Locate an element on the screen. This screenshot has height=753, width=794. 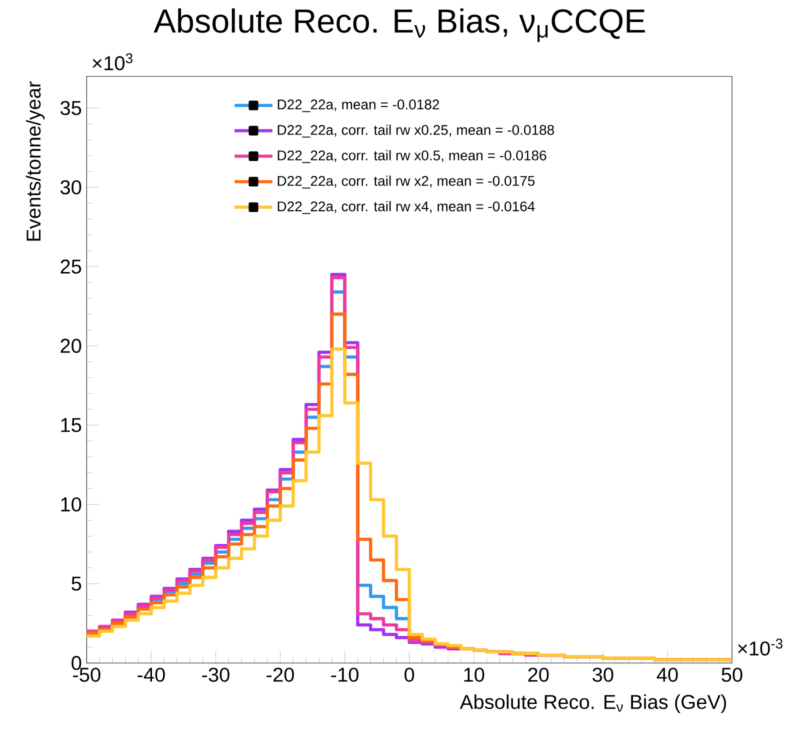
legend-label: D22_22a, corr. tail rw x0.25, mean = -0.0188 is located at coordinates (416, 131).